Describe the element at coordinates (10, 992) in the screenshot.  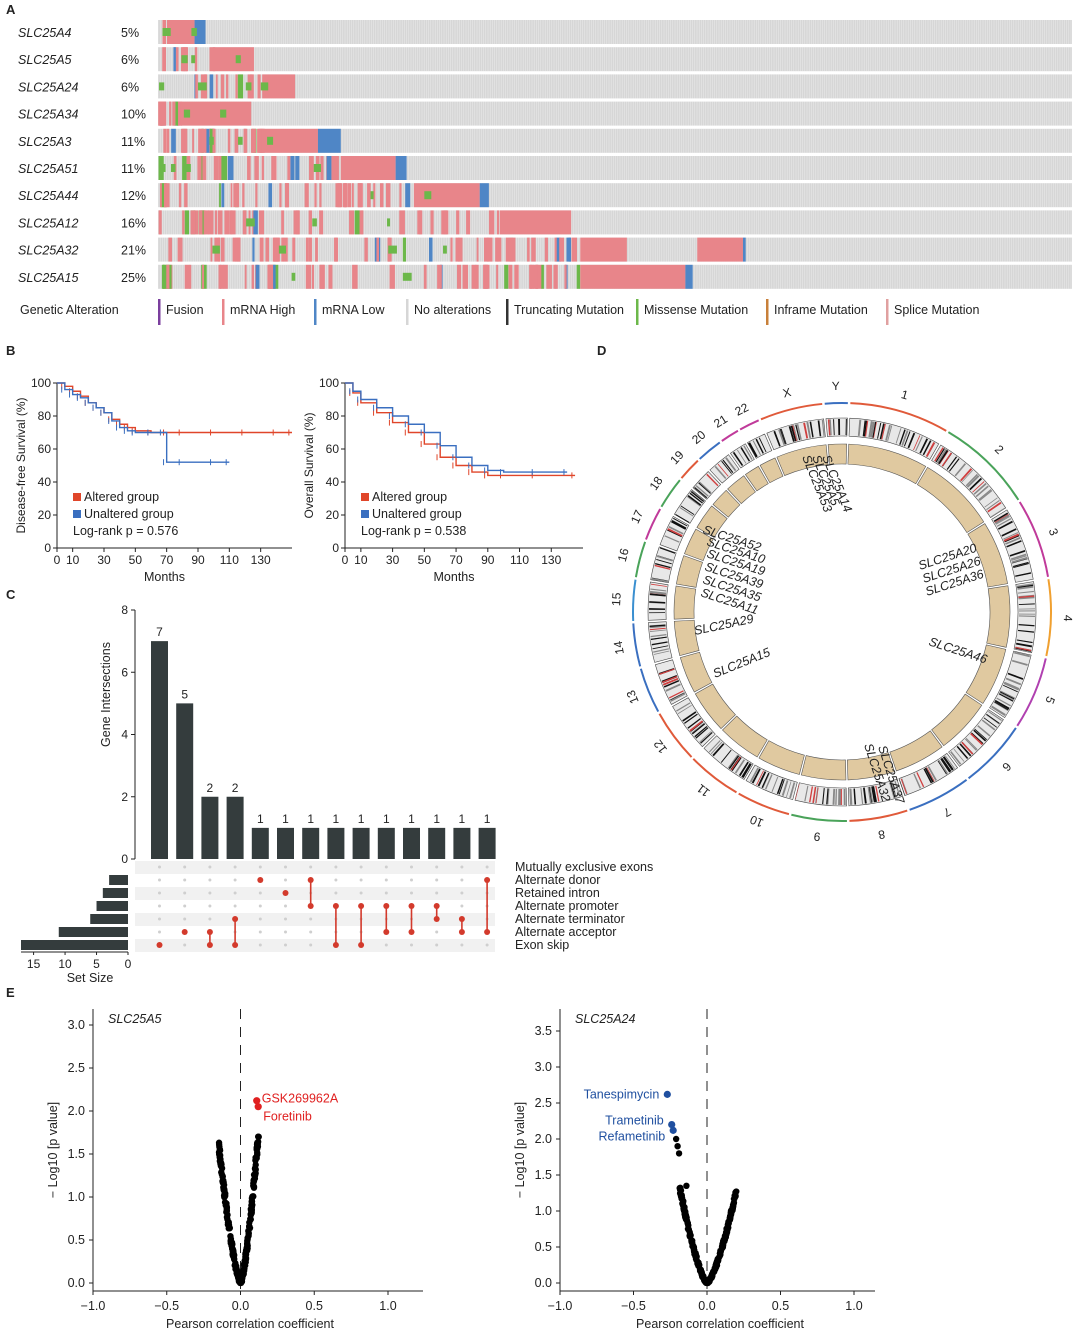
I see `panel-label-e: E` at that location.